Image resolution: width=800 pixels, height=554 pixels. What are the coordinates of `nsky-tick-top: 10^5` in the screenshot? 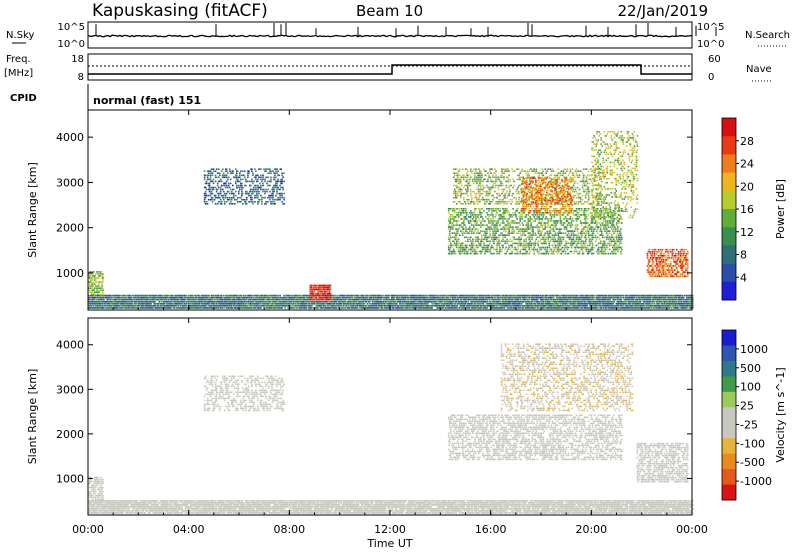 It's located at (71, 27).